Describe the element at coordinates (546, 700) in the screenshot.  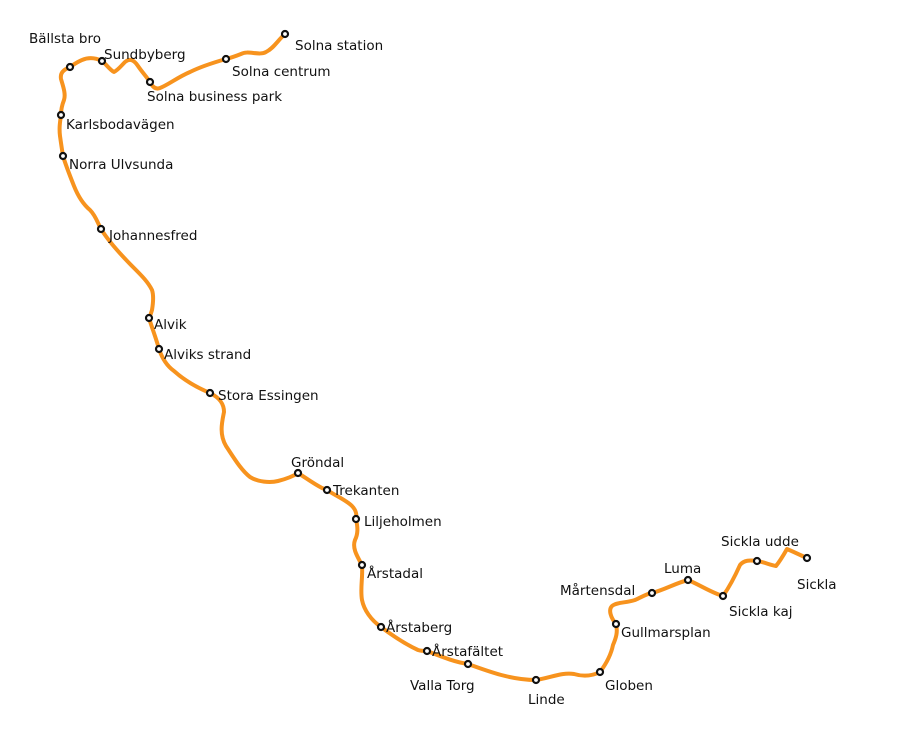
I see `station-label-linde: Linde` at that location.